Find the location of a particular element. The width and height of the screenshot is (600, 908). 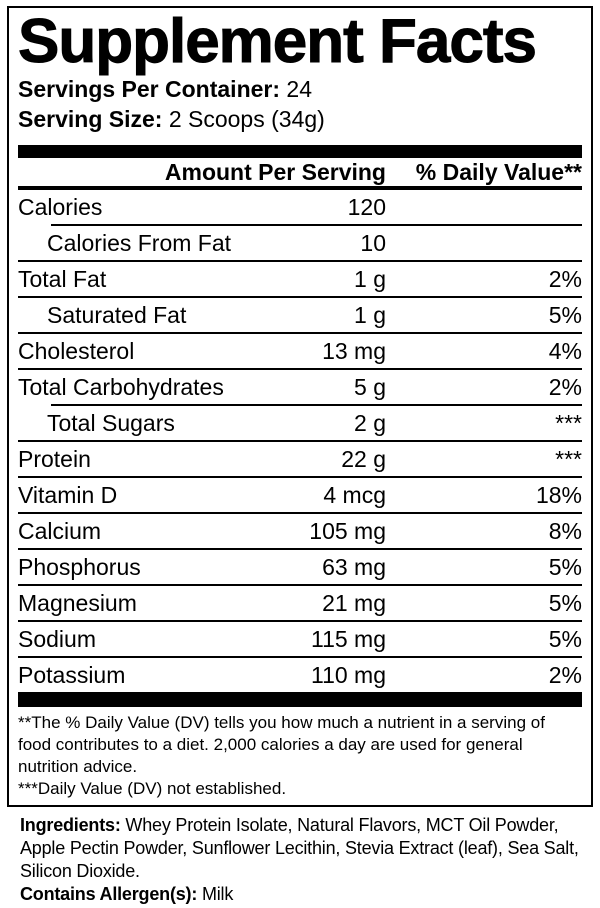

nutrient-name: Calories From Fat is located at coordinates (139, 242).